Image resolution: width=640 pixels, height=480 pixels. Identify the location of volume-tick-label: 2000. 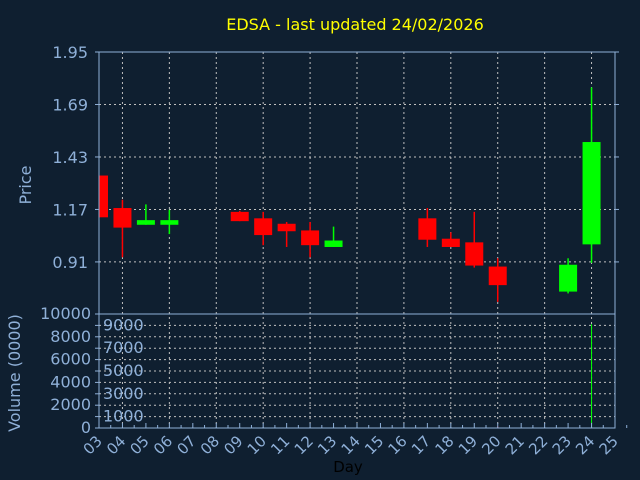
(70, 404).